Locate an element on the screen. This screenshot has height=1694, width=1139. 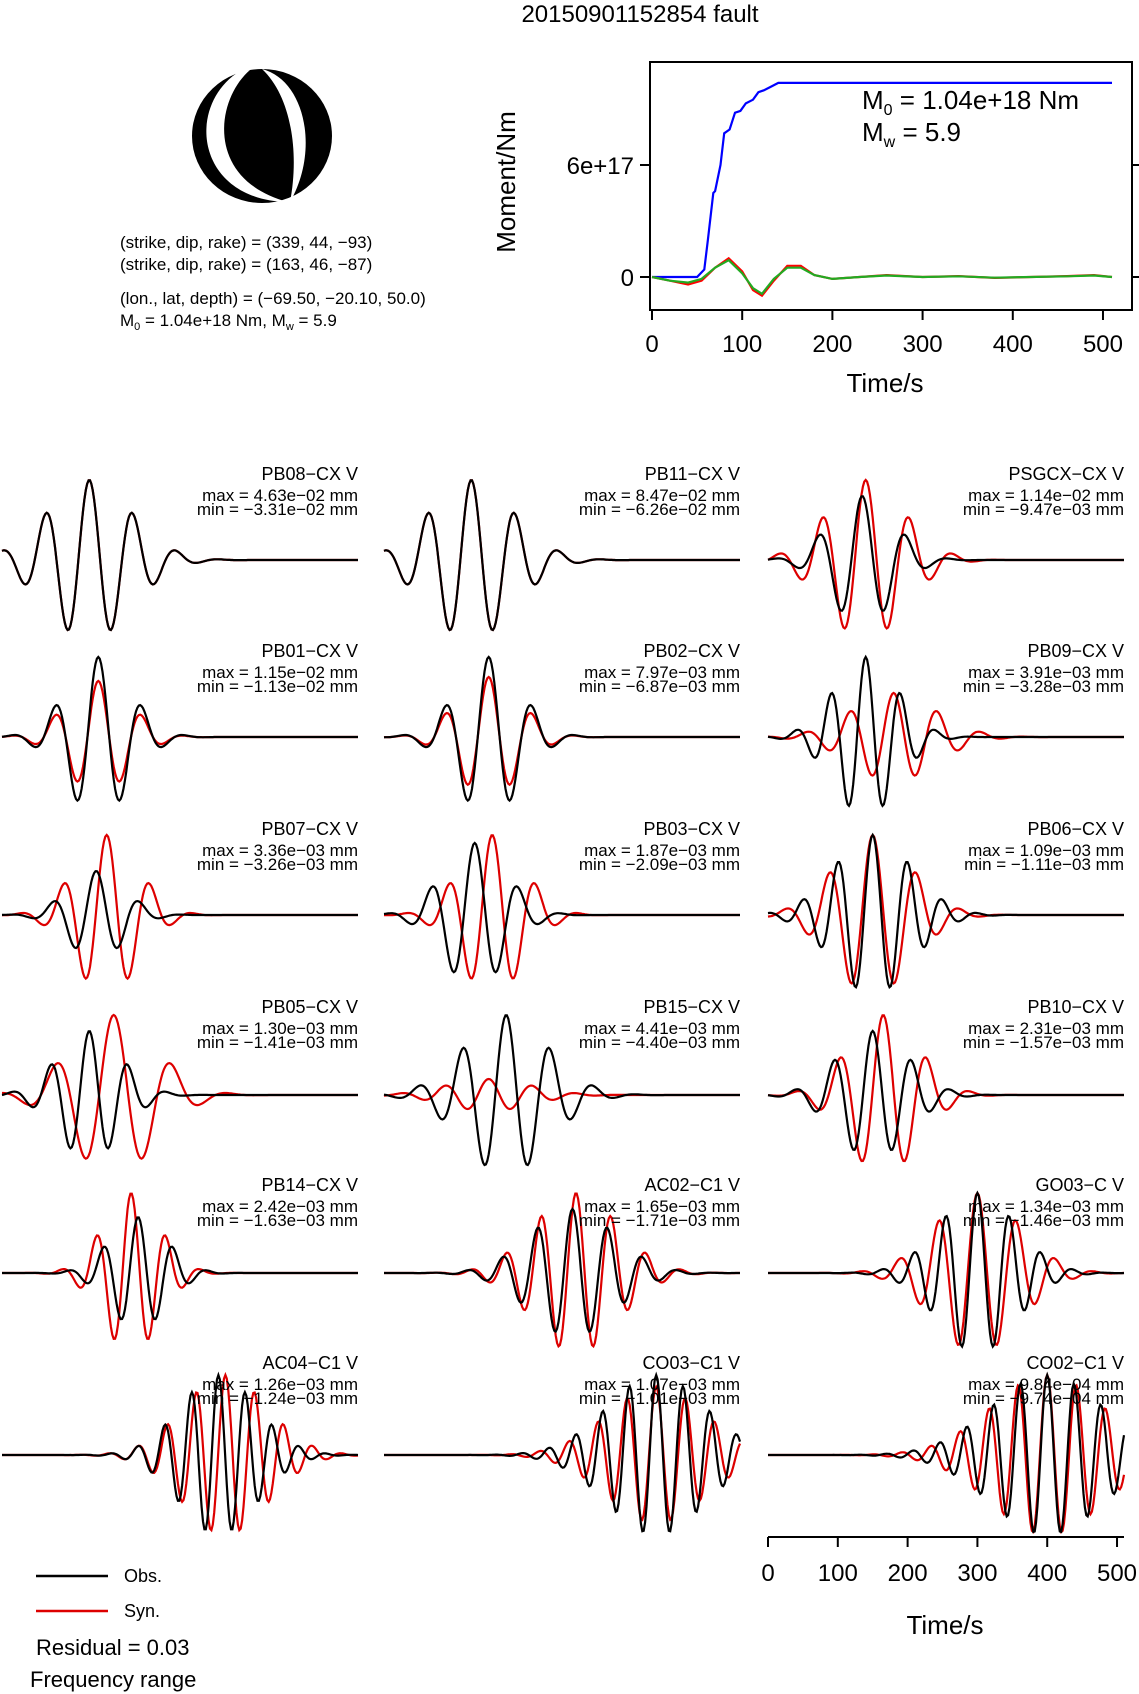
station-max: max = 1.07e−03 mm is located at coordinates (662, 1384).